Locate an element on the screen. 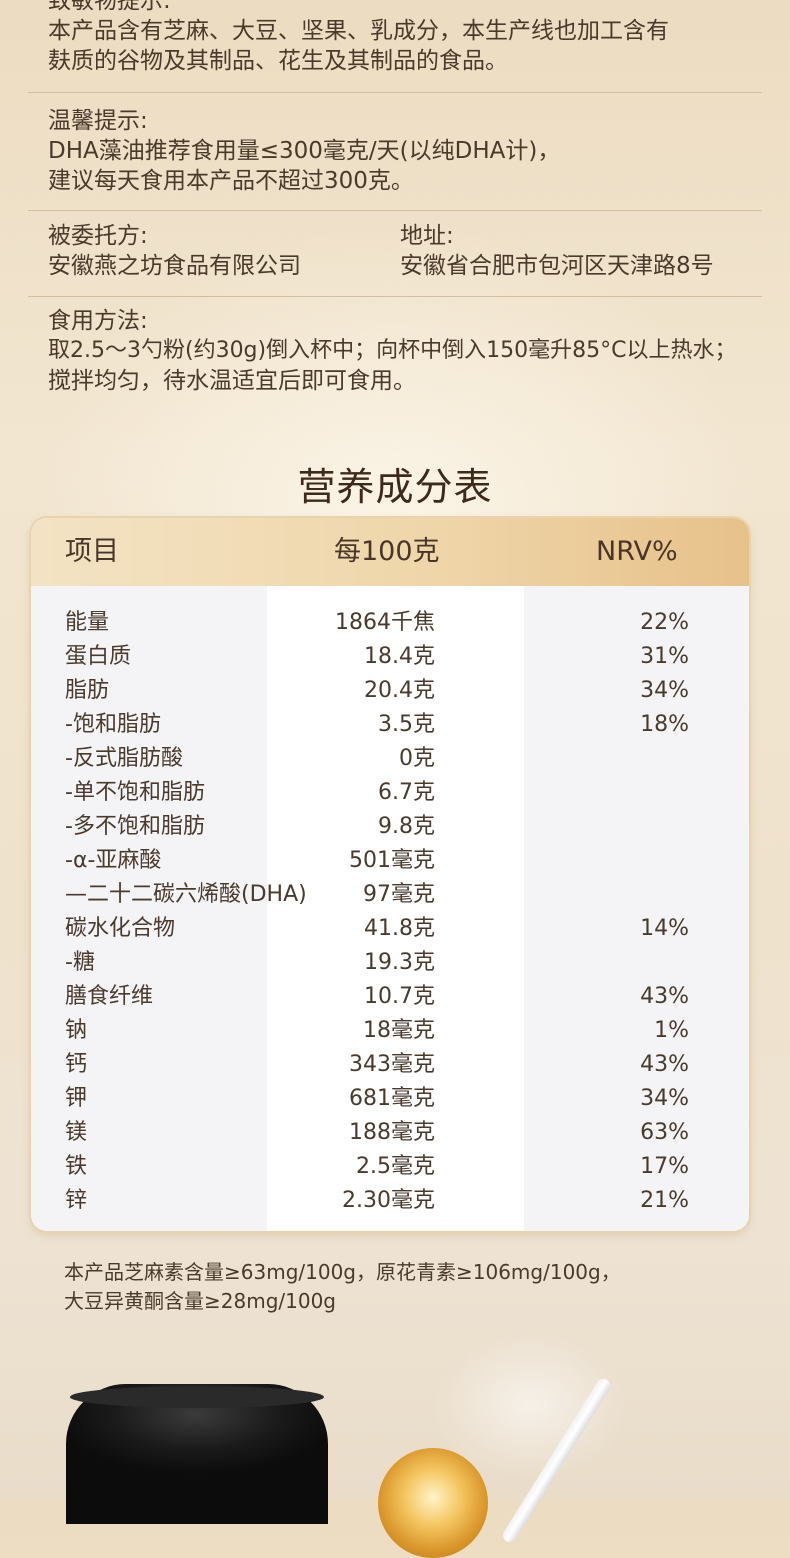  nutrient-amount: 9.8克 is located at coordinates (406, 826).